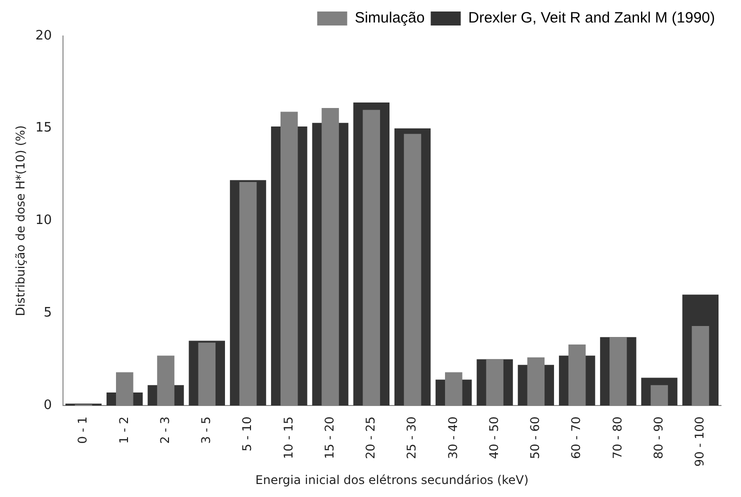 The image size is (741, 497). I want to click on x-tick-label: 80 - 90, so click(658, 437).